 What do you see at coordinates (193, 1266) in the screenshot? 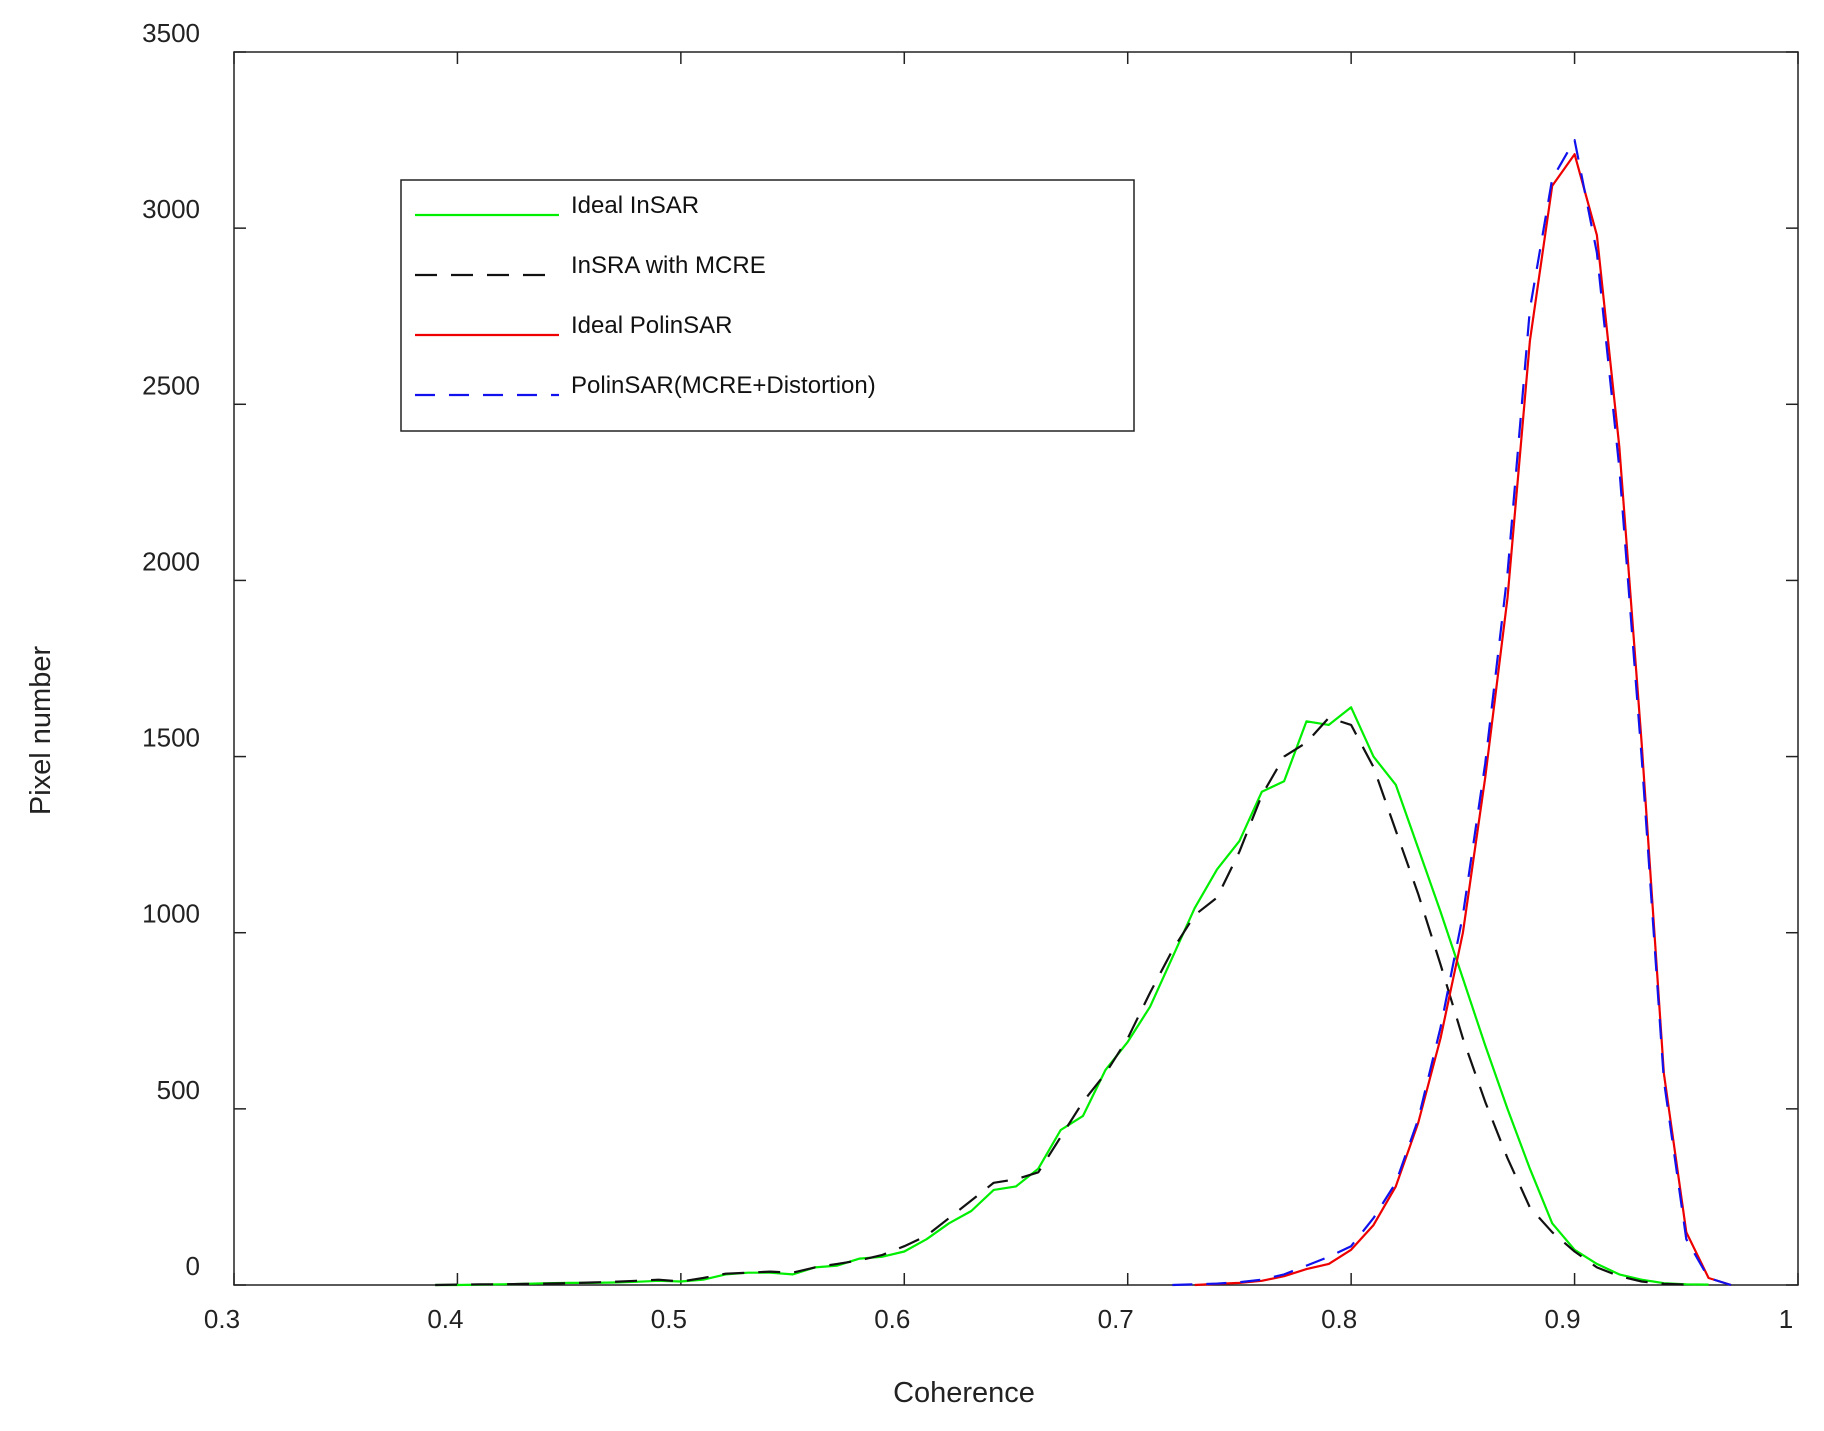
I see `y-tick-label: 0` at bounding box center [193, 1266].